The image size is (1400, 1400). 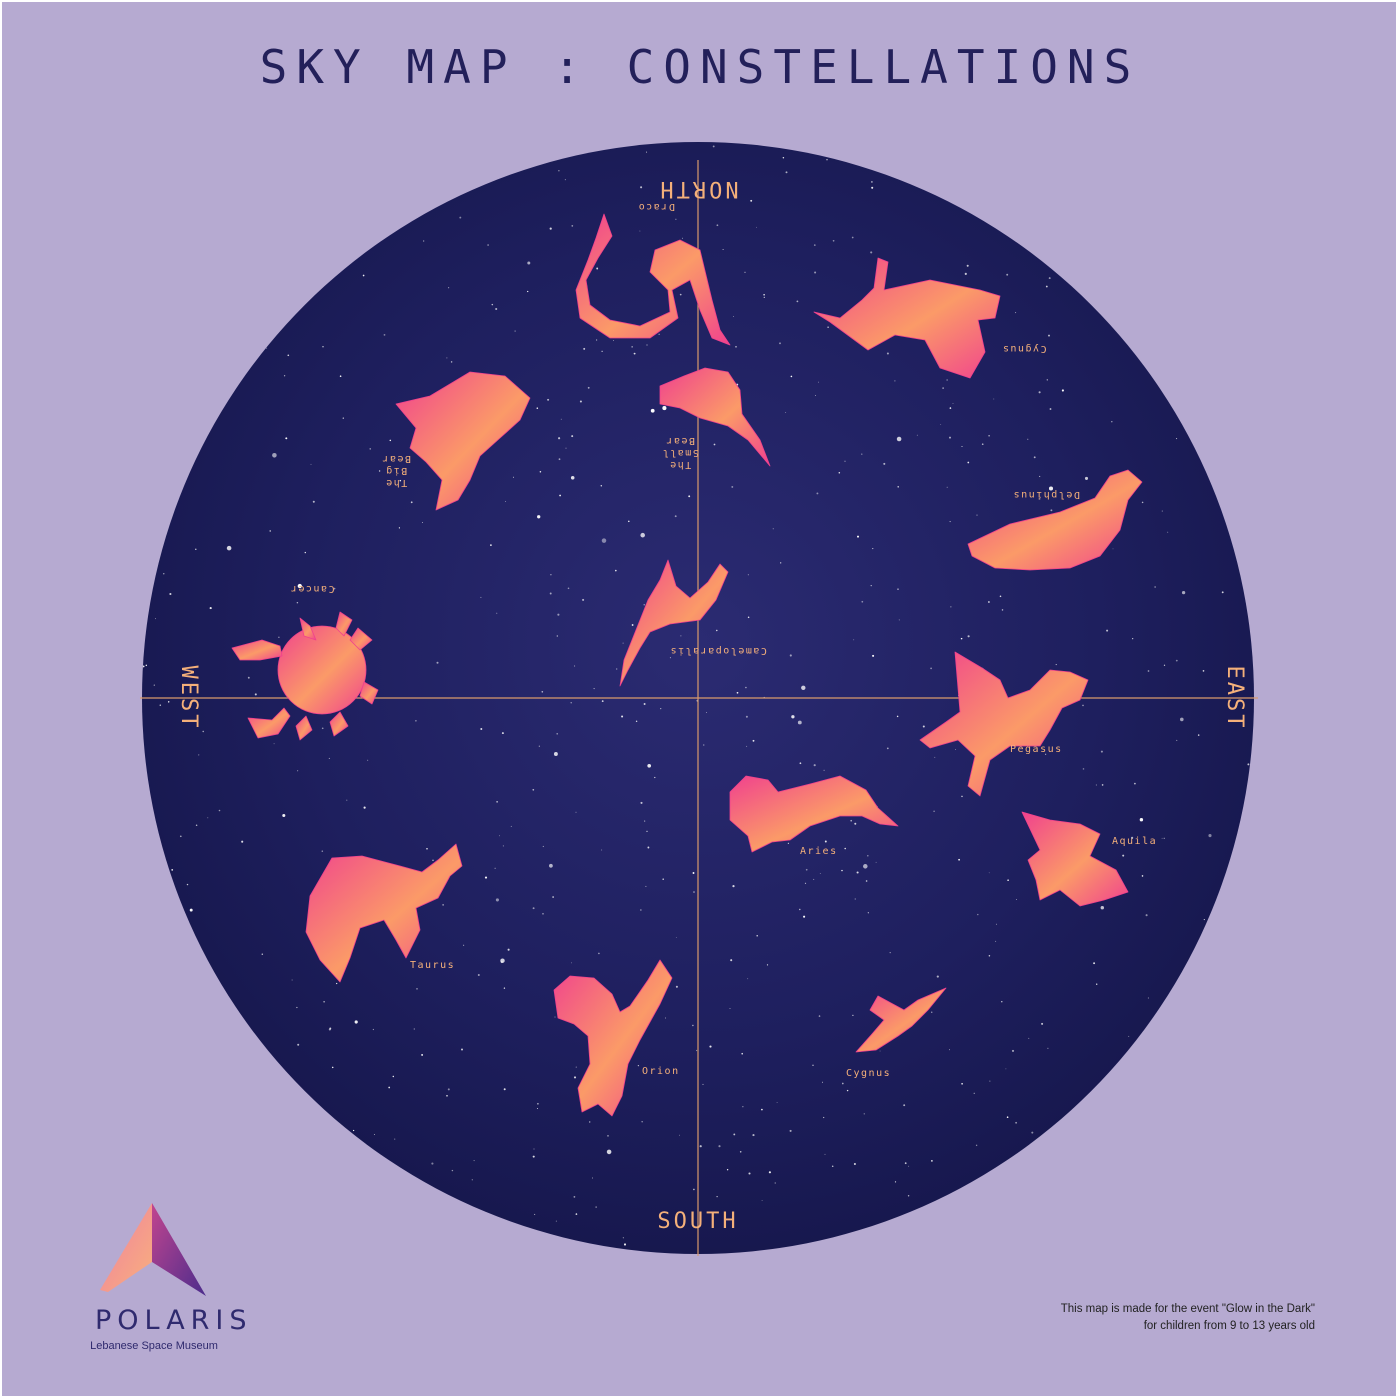 What do you see at coordinates (1229, 1326) in the screenshot?
I see `footnote-line-2: for children from 9 to 13 years old` at bounding box center [1229, 1326].